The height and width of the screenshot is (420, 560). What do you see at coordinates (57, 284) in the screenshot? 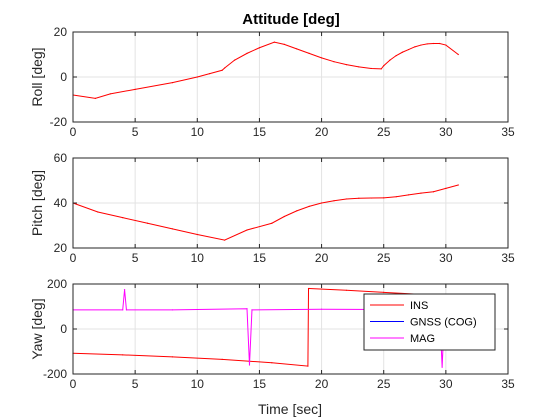
I see `yaw-y-tick-label: 200` at bounding box center [57, 284].